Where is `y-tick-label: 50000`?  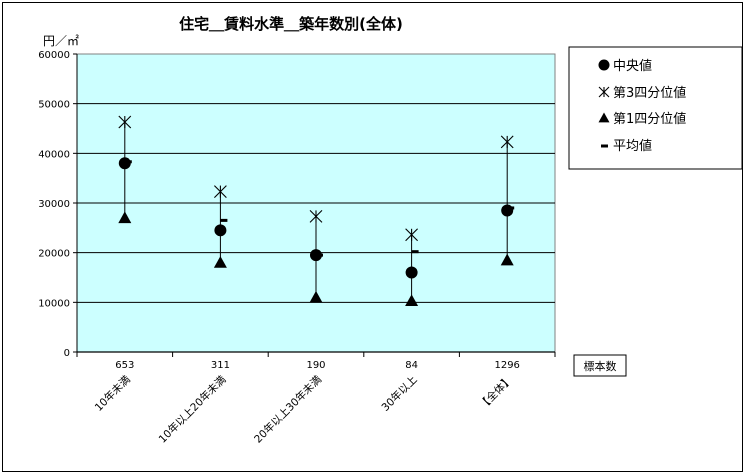
y-tick-label: 50000 is located at coordinates (54, 105).